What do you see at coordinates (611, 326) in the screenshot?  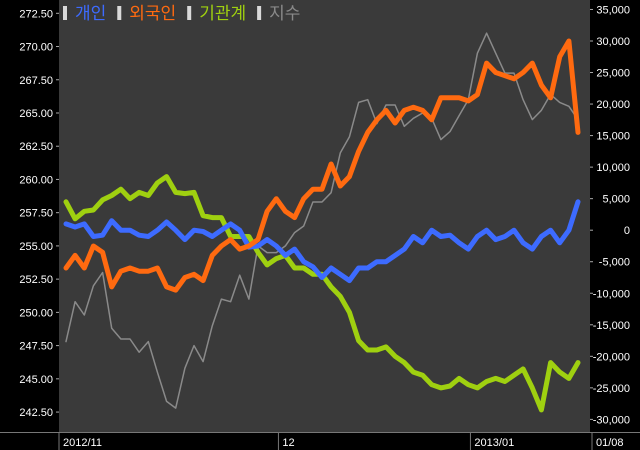 I see `right-tick--15_000: -15,000` at bounding box center [611, 326].